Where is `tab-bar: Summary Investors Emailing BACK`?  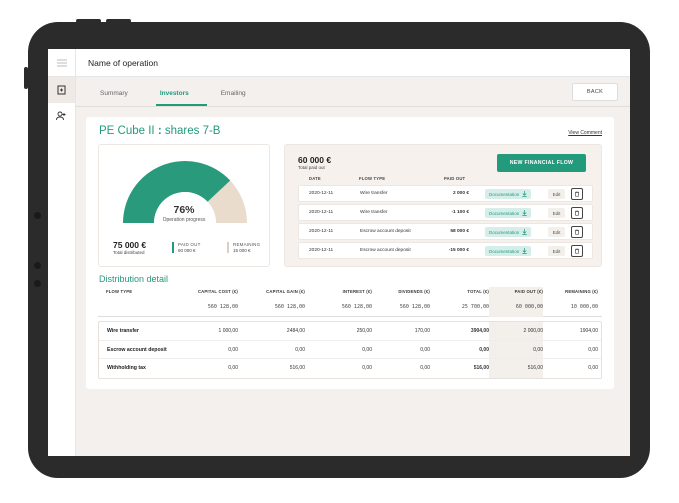
tab-bar: Summary Investors Emailing BACK is located at coordinates (353, 92).